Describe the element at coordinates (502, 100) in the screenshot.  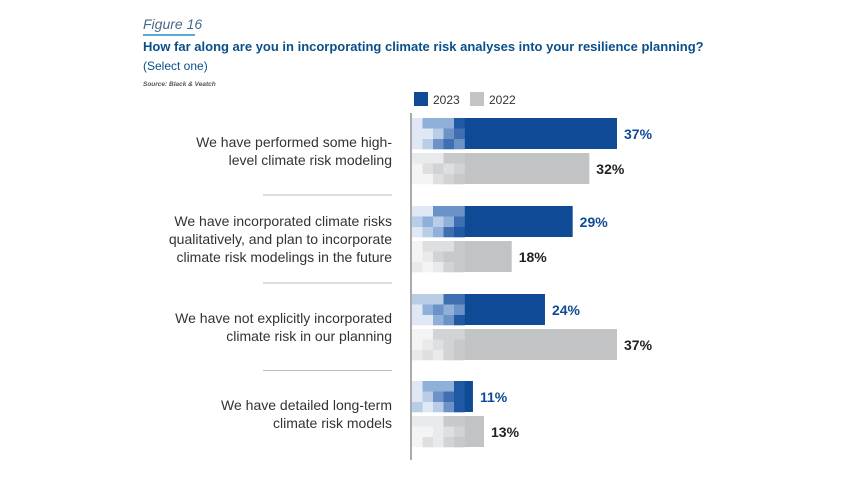
I see `legend-label-2022: 2022` at that location.